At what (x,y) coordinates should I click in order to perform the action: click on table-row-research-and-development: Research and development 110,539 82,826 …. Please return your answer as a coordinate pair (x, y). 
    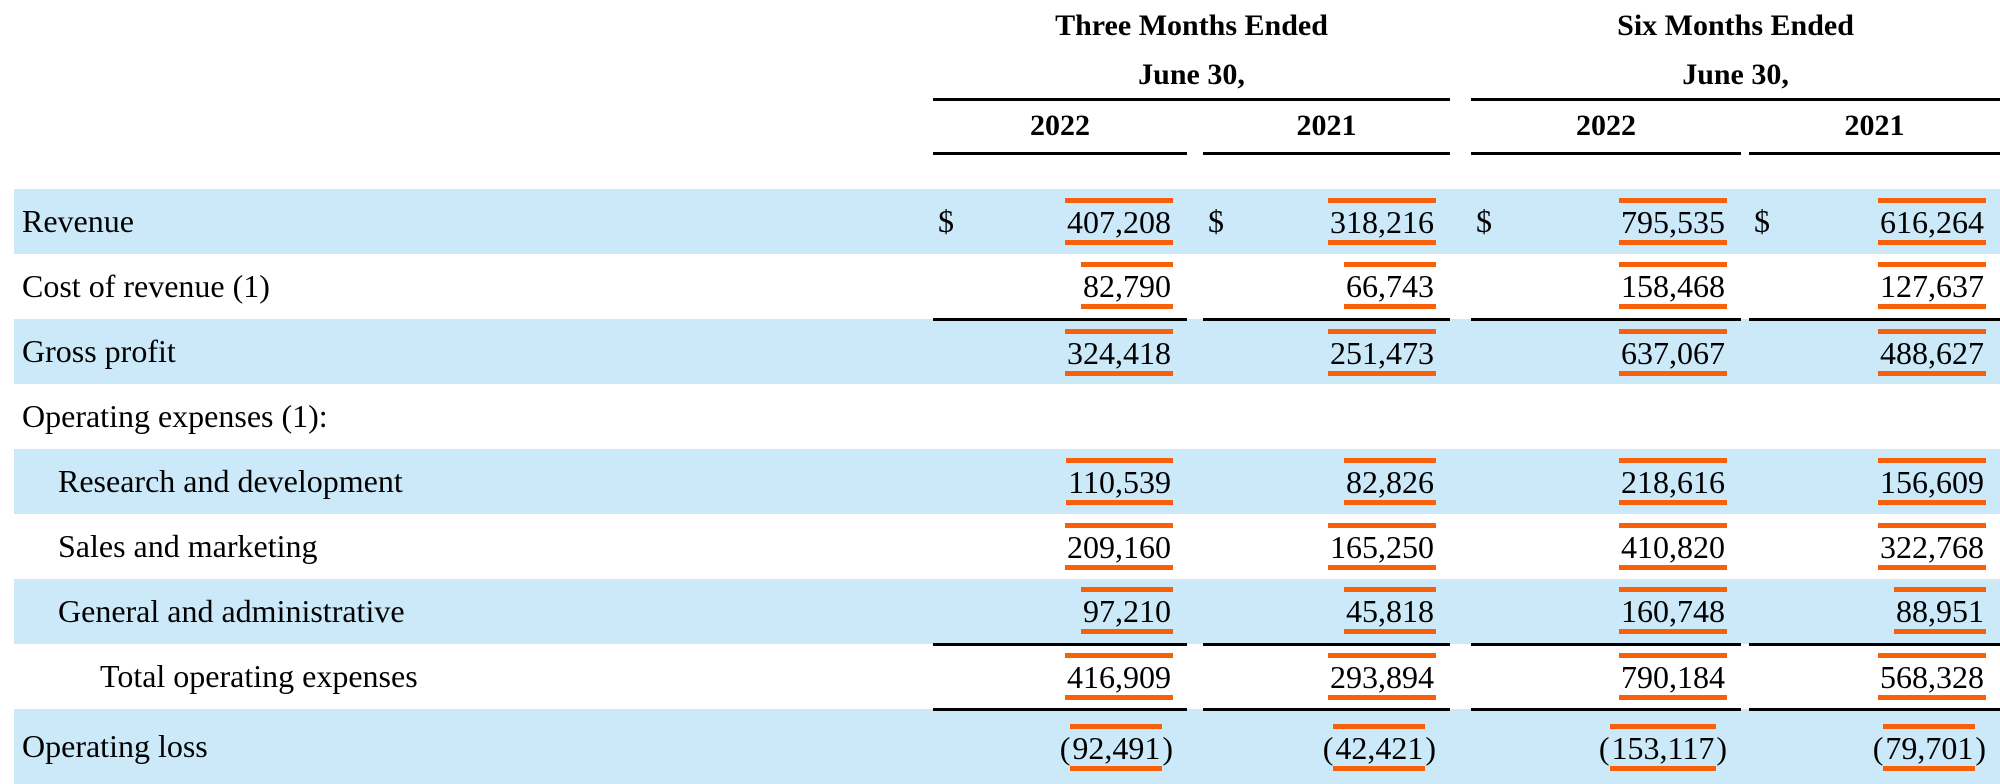
    Looking at the image, I should click on (1007, 481).